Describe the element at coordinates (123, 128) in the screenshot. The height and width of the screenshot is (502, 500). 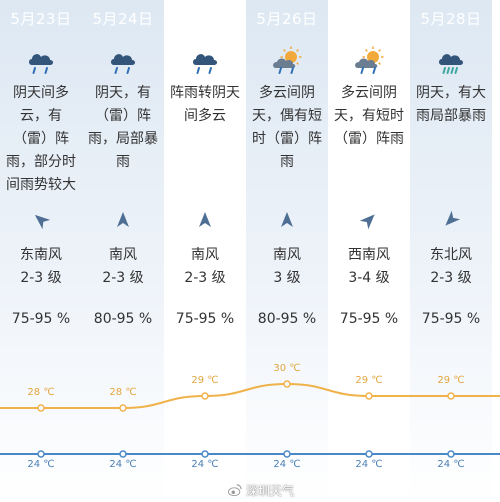
I see `weather-description: 阴天，有 （雷）阵雨，局部暴雨` at that location.